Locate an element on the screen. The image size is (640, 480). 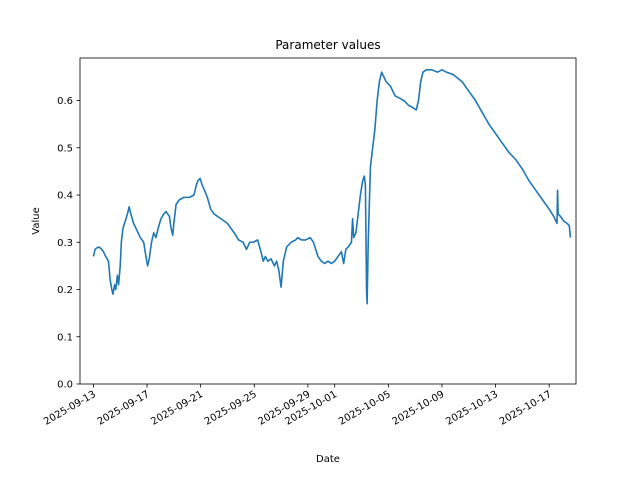
chart-title: Parameter values is located at coordinates (327, 45).